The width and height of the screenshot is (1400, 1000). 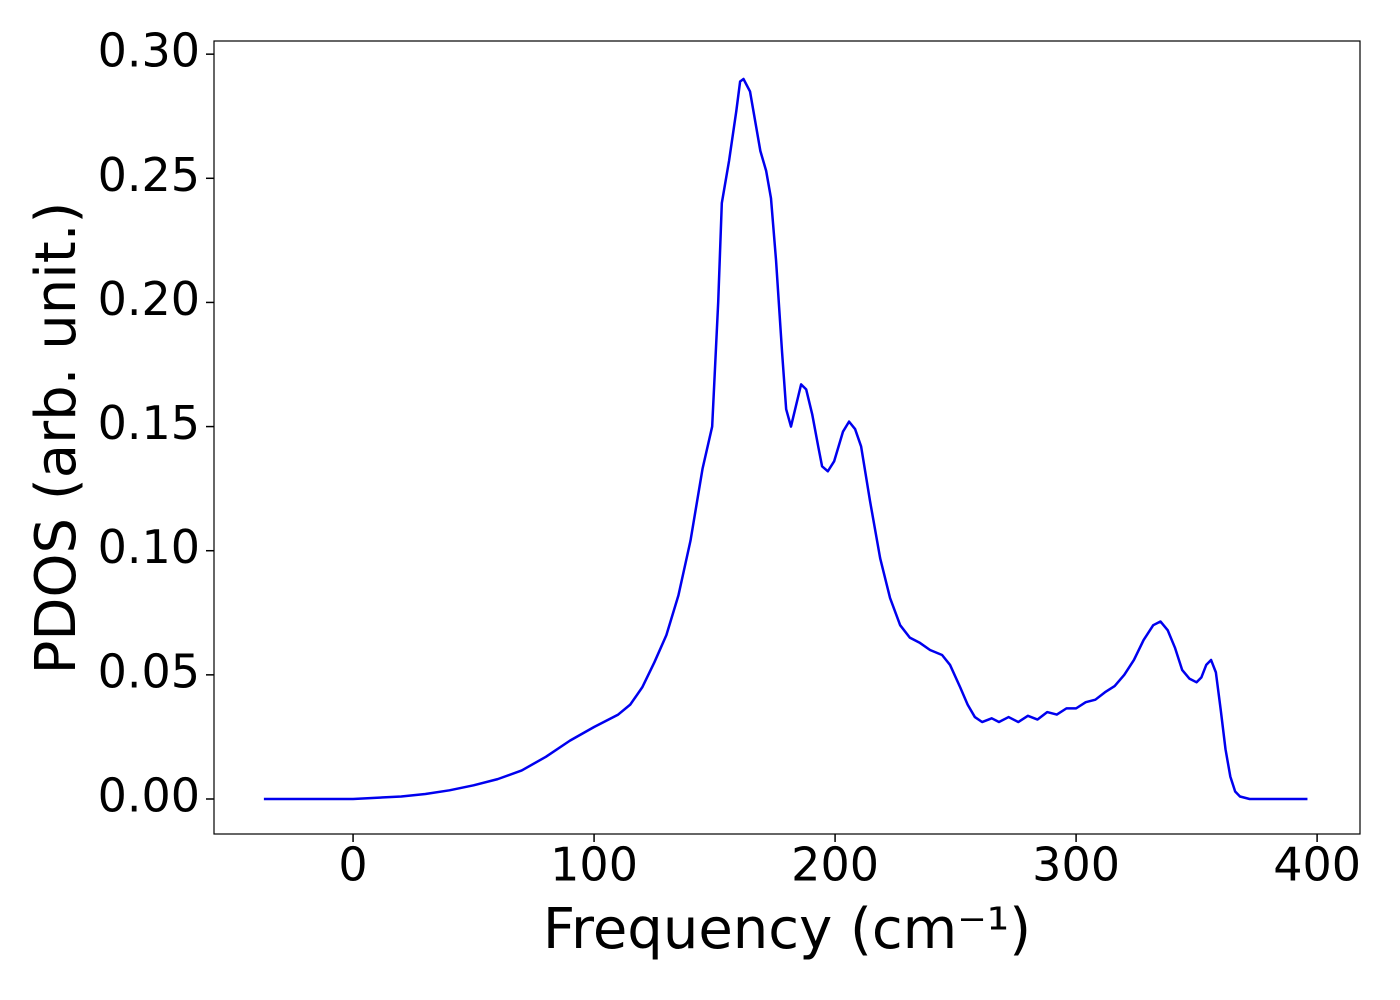 I want to click on x-axis-label: Frequency (cm⁻¹), so click(x=787, y=929).